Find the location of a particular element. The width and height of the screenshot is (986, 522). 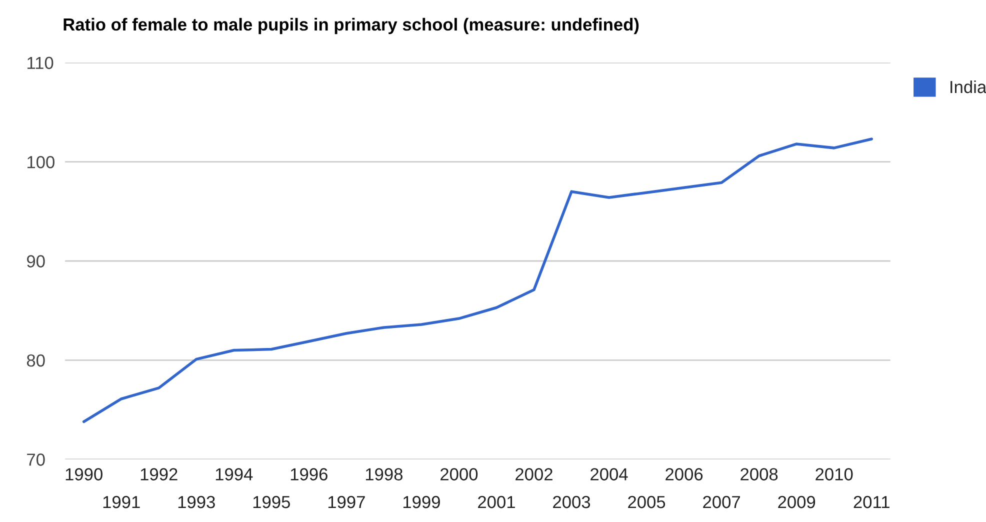

x-tick-label: 1991 is located at coordinates (121, 502).